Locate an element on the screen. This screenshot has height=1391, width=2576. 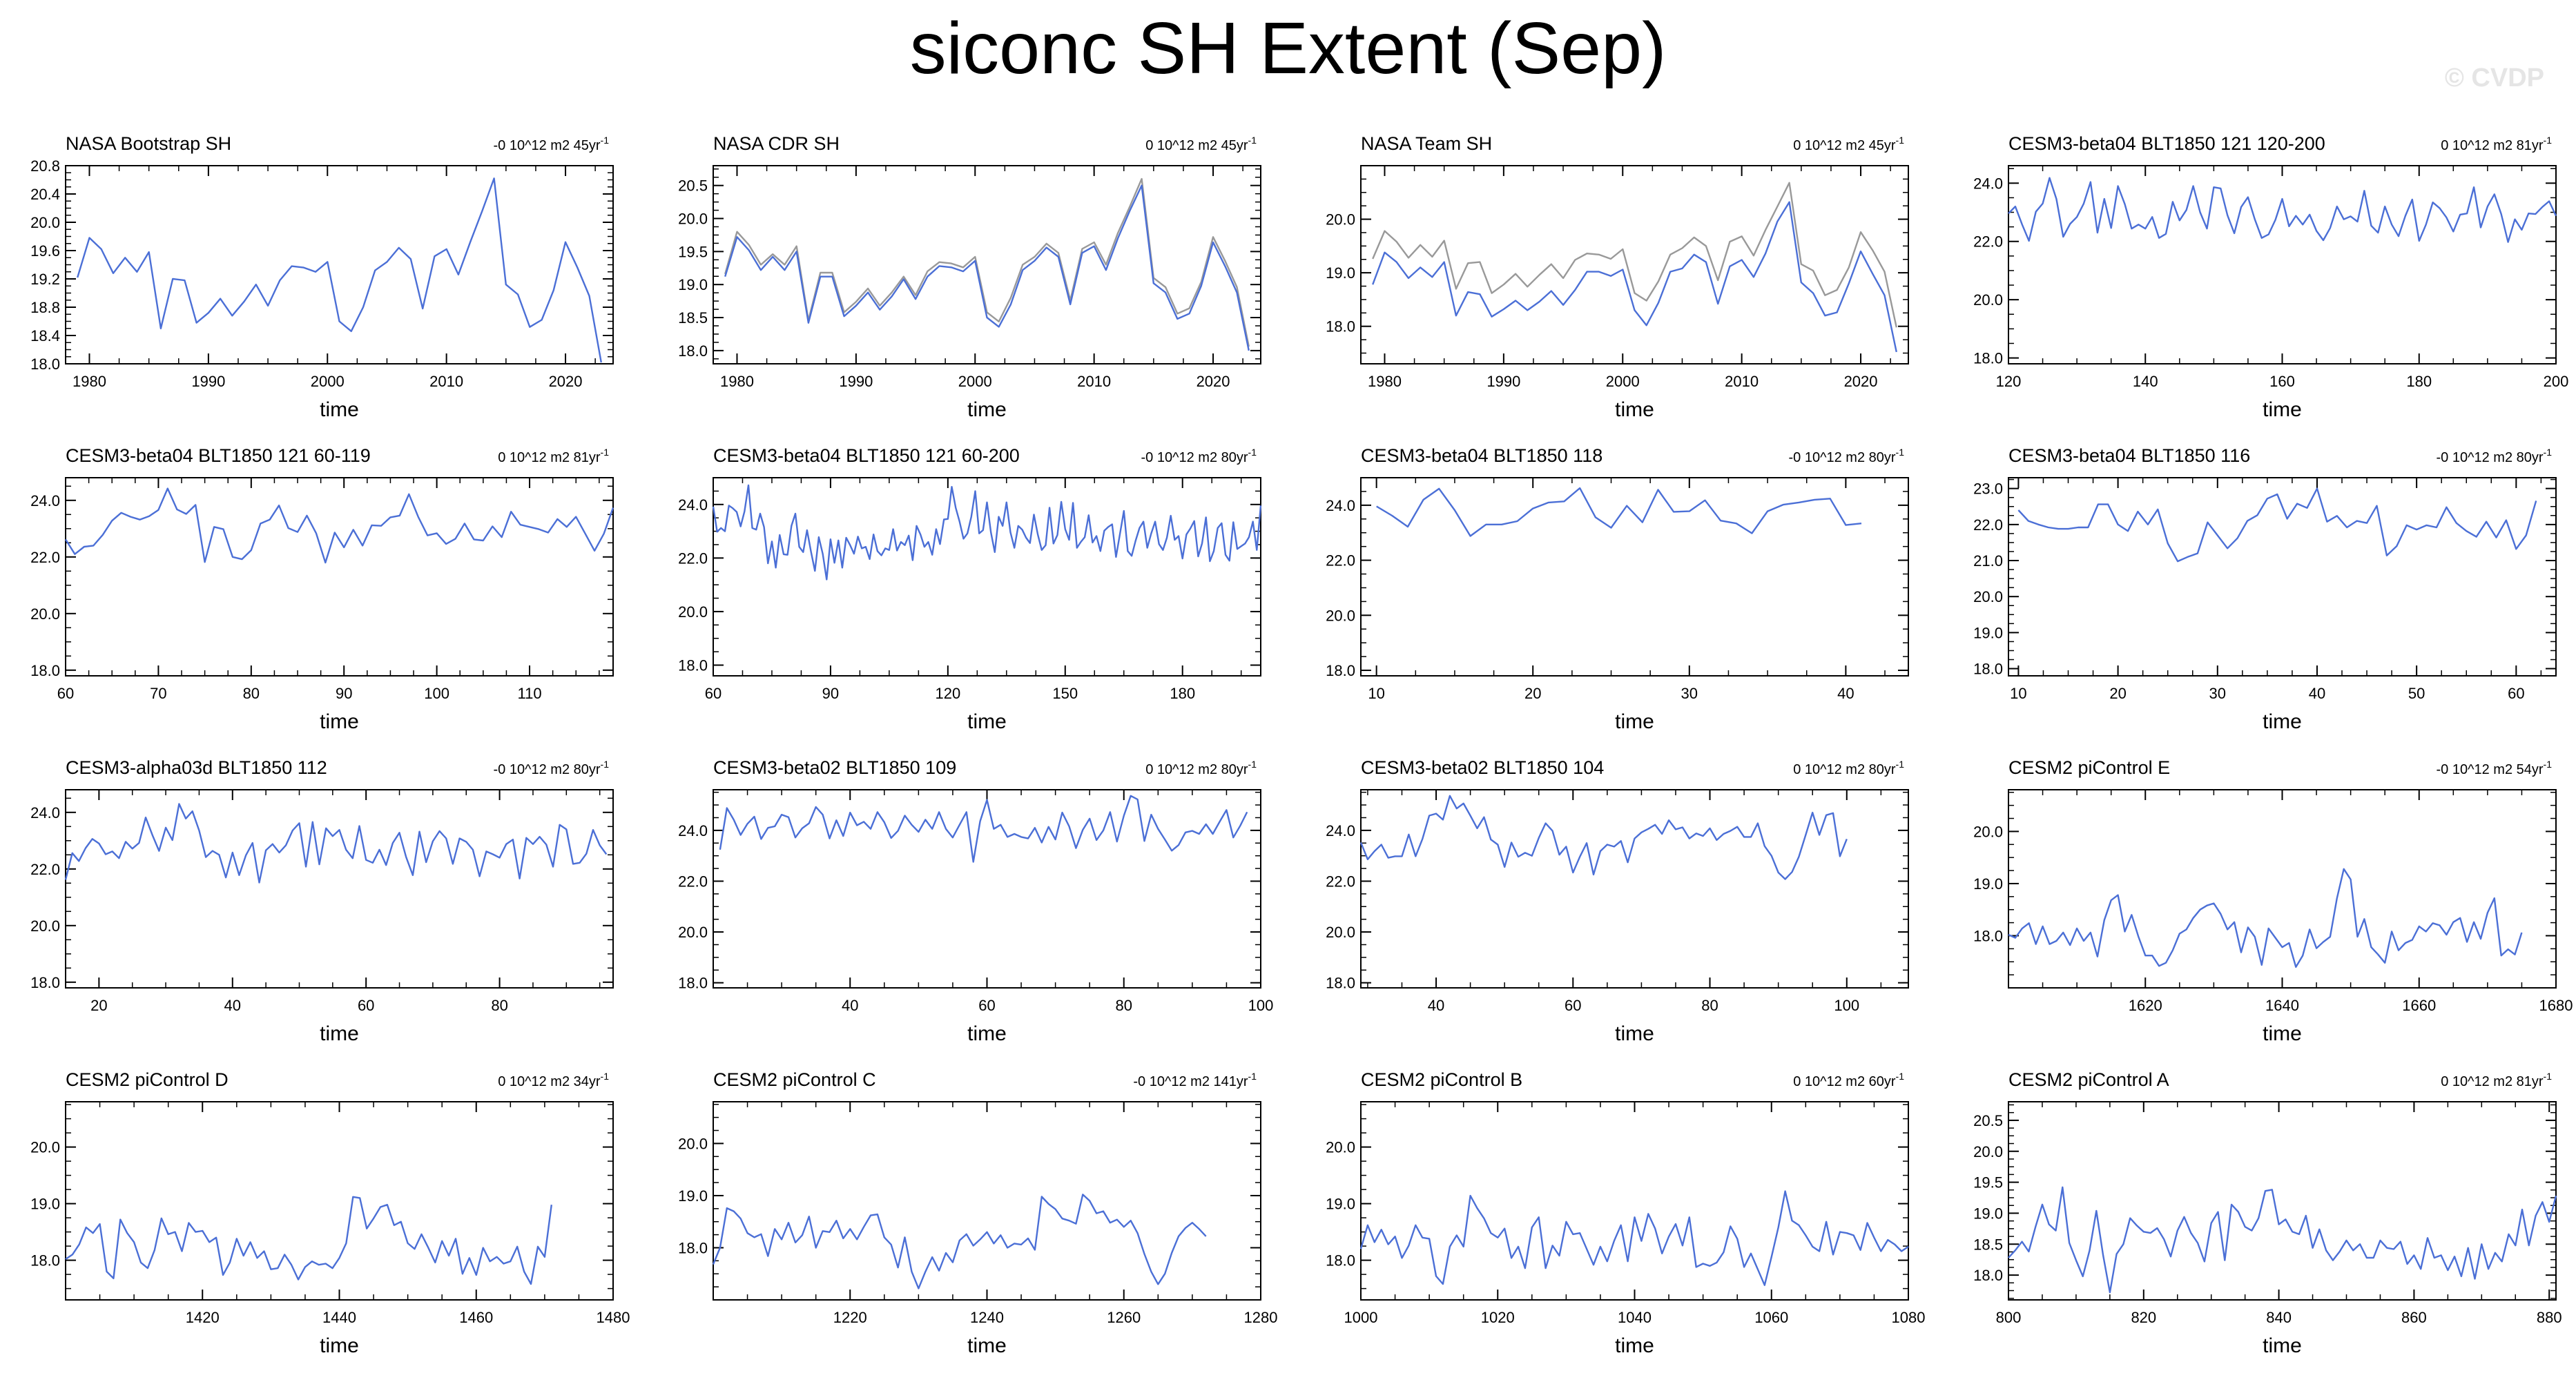
x-tick-label: 200 is located at coordinates (2557, 381).